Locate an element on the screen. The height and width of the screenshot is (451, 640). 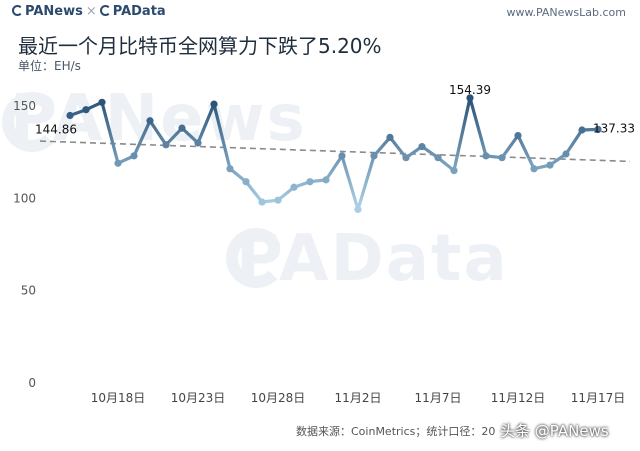
y-tick-label: 0 is located at coordinates (32, 383).